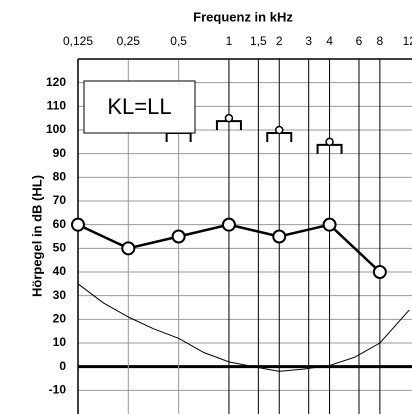 Image resolution: width=412 pixels, height=414 pixels. What do you see at coordinates (229, 41) in the screenshot?
I see `x-tick-label: 1` at bounding box center [229, 41].